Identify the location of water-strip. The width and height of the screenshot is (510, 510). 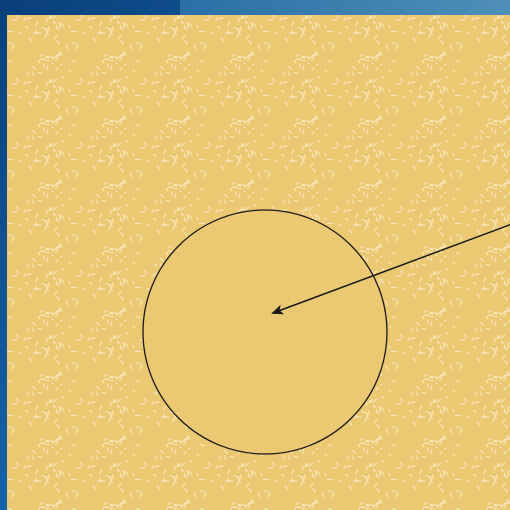
(345, 7).